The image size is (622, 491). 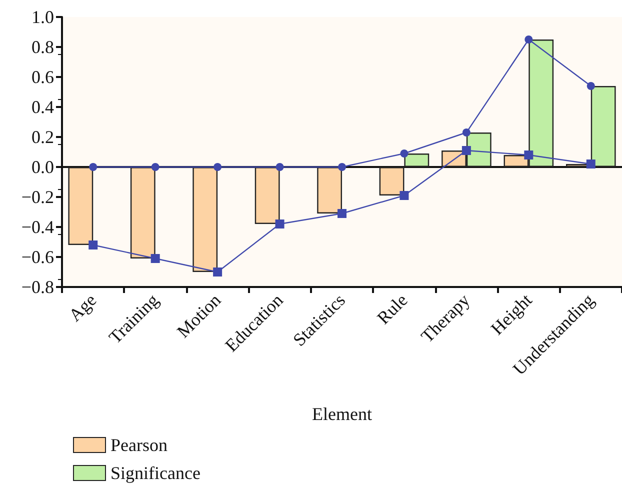 I want to click on y-tick-label: −0.8, so click(x=37, y=287).